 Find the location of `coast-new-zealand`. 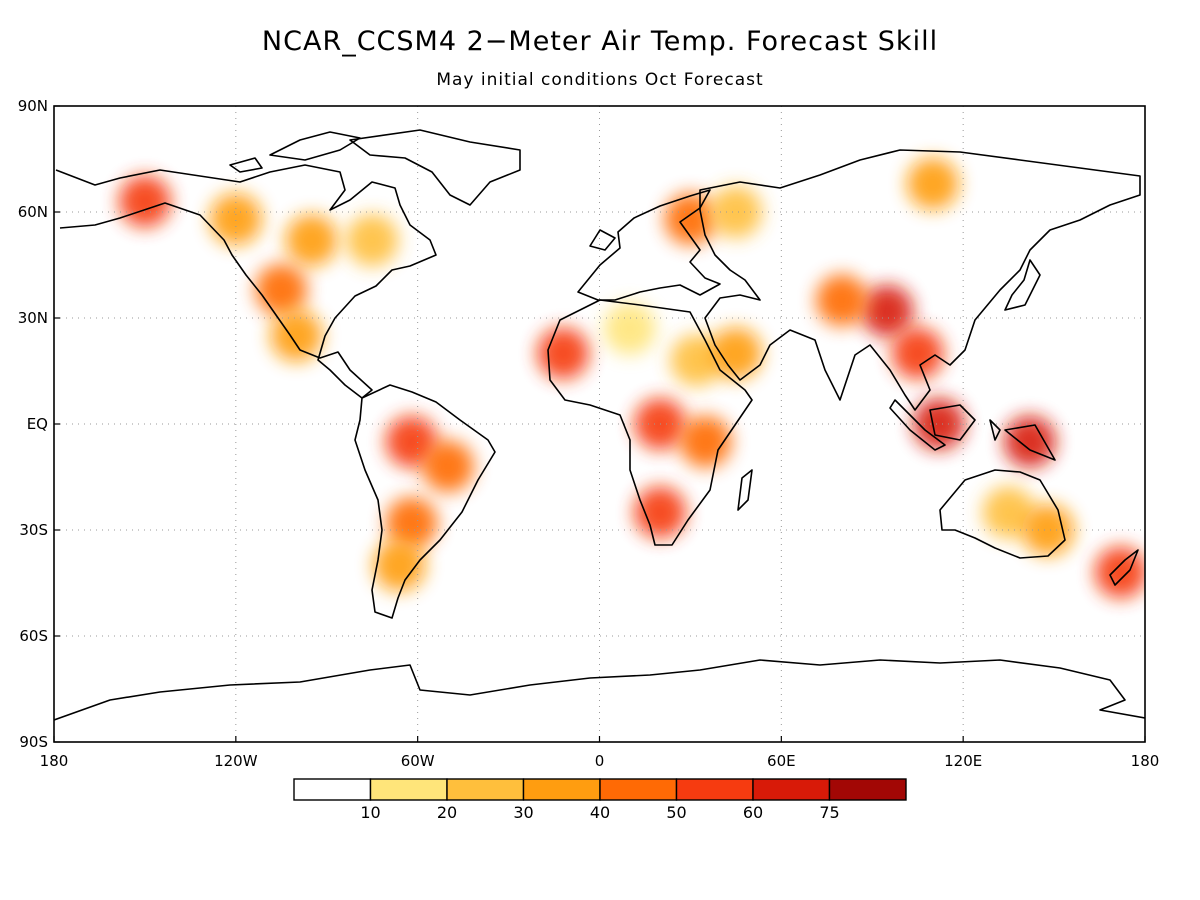

coast-new-zealand is located at coordinates (1124, 567).